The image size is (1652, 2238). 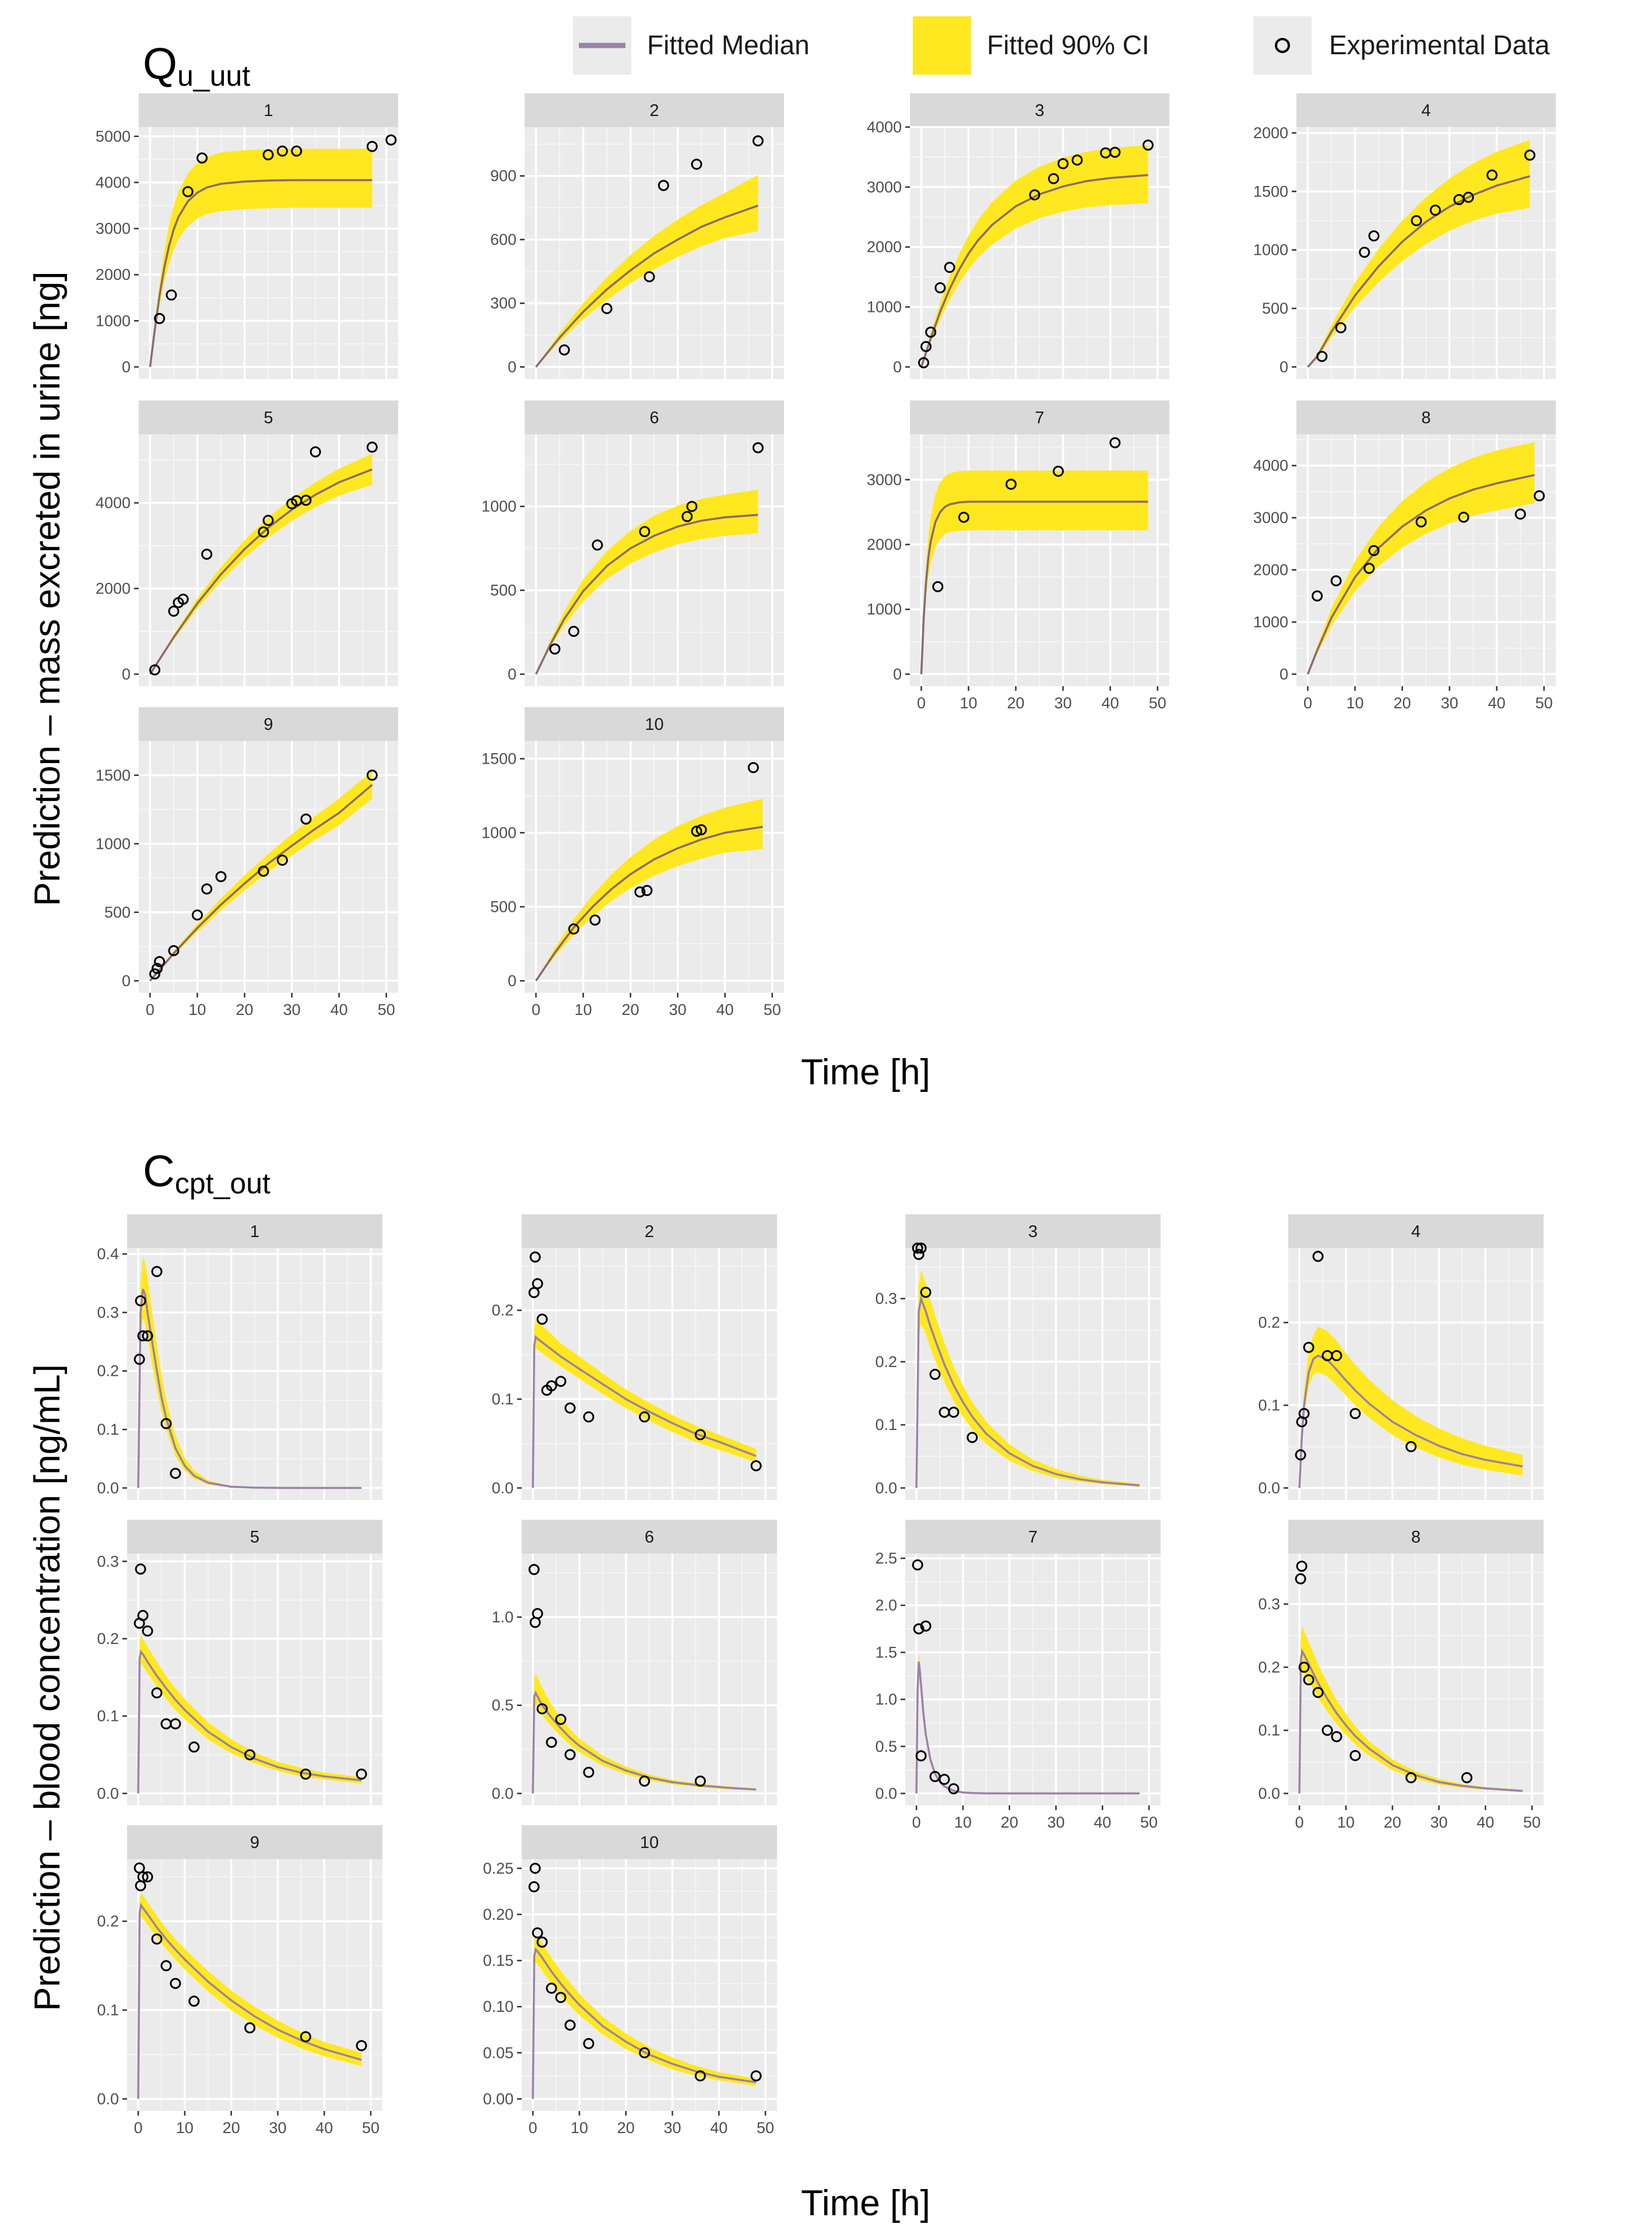 What do you see at coordinates (499, 1915) in the screenshot?
I see `y-tick-label: 0.20` at bounding box center [499, 1915].